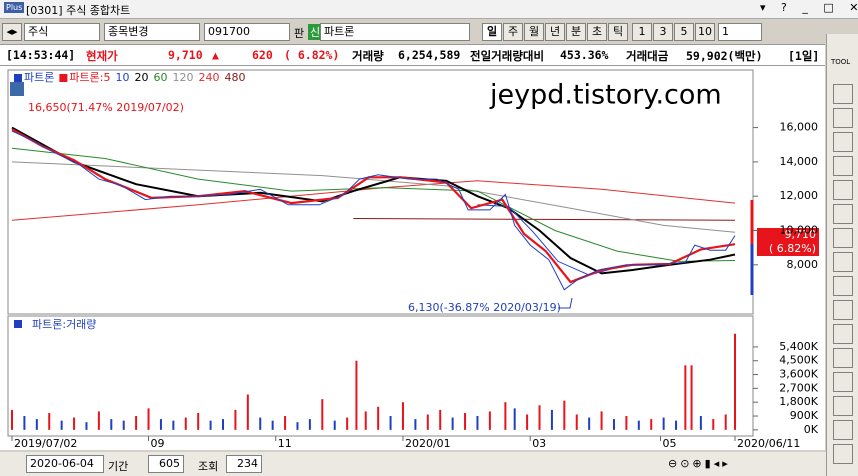 The width and height of the screenshot is (858, 476). What do you see at coordinates (792, 248) in the screenshot?
I see `current-pct: ( 6.82%)` at bounding box center [792, 248].